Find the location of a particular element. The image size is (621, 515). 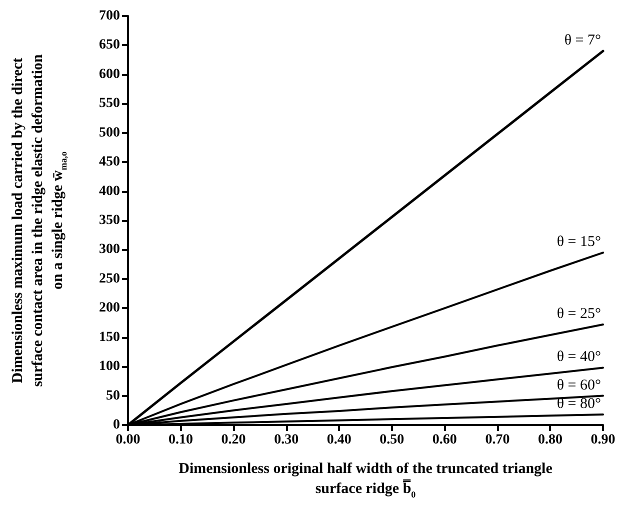

y-tick-label: 550 is located at coordinates (109, 104).